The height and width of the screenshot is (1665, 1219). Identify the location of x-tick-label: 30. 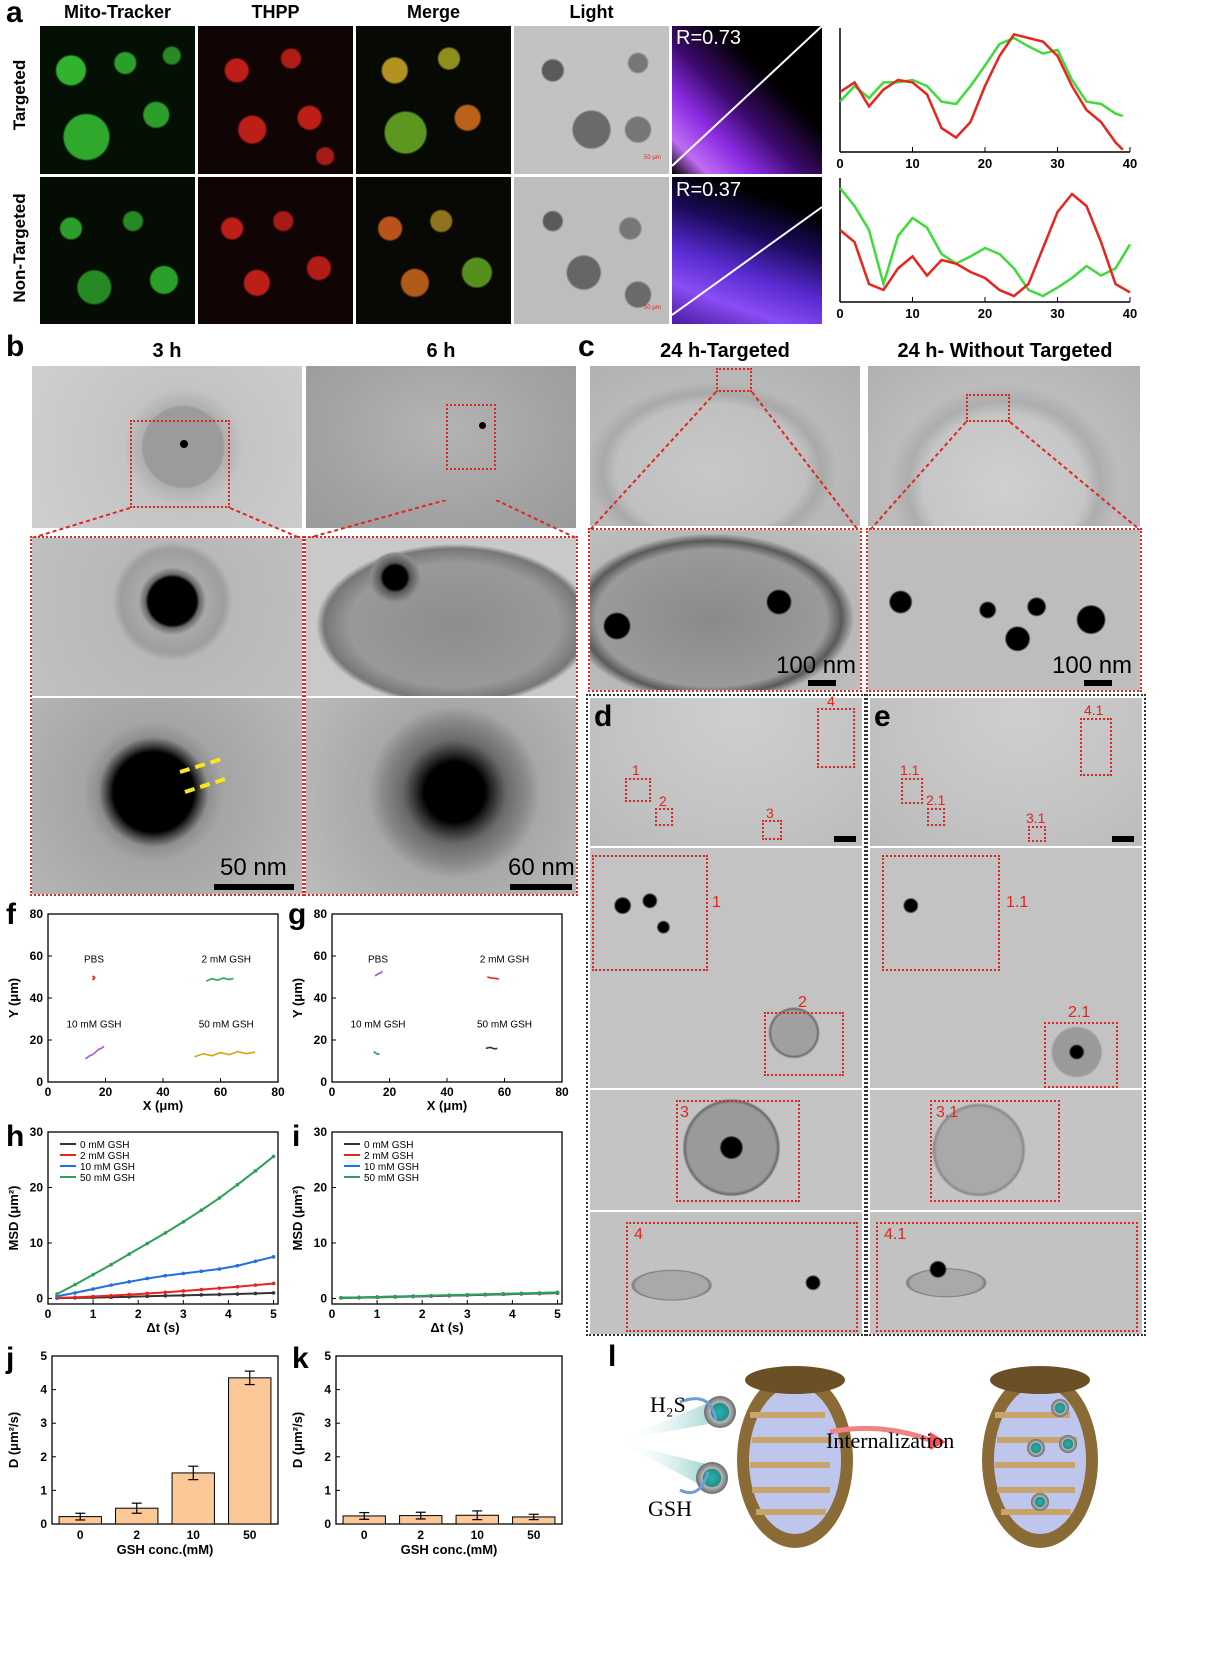
(1057, 163).